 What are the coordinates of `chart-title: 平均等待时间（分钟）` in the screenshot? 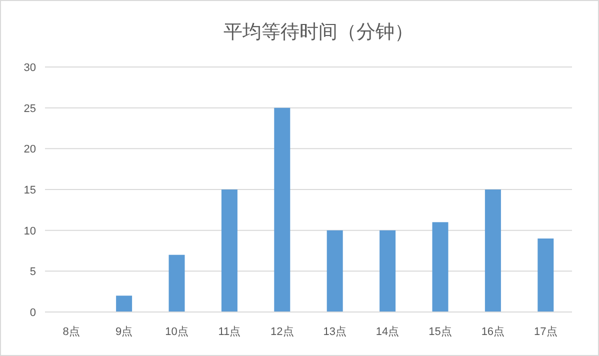 It's located at (319, 32).